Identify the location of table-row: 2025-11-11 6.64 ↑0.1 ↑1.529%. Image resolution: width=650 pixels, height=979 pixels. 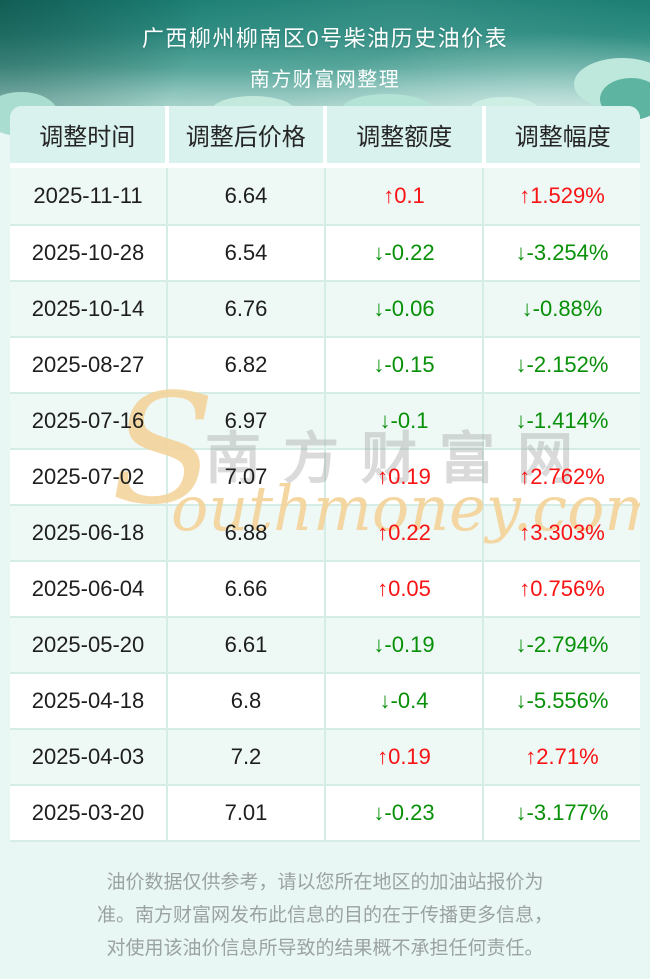
(325, 196).